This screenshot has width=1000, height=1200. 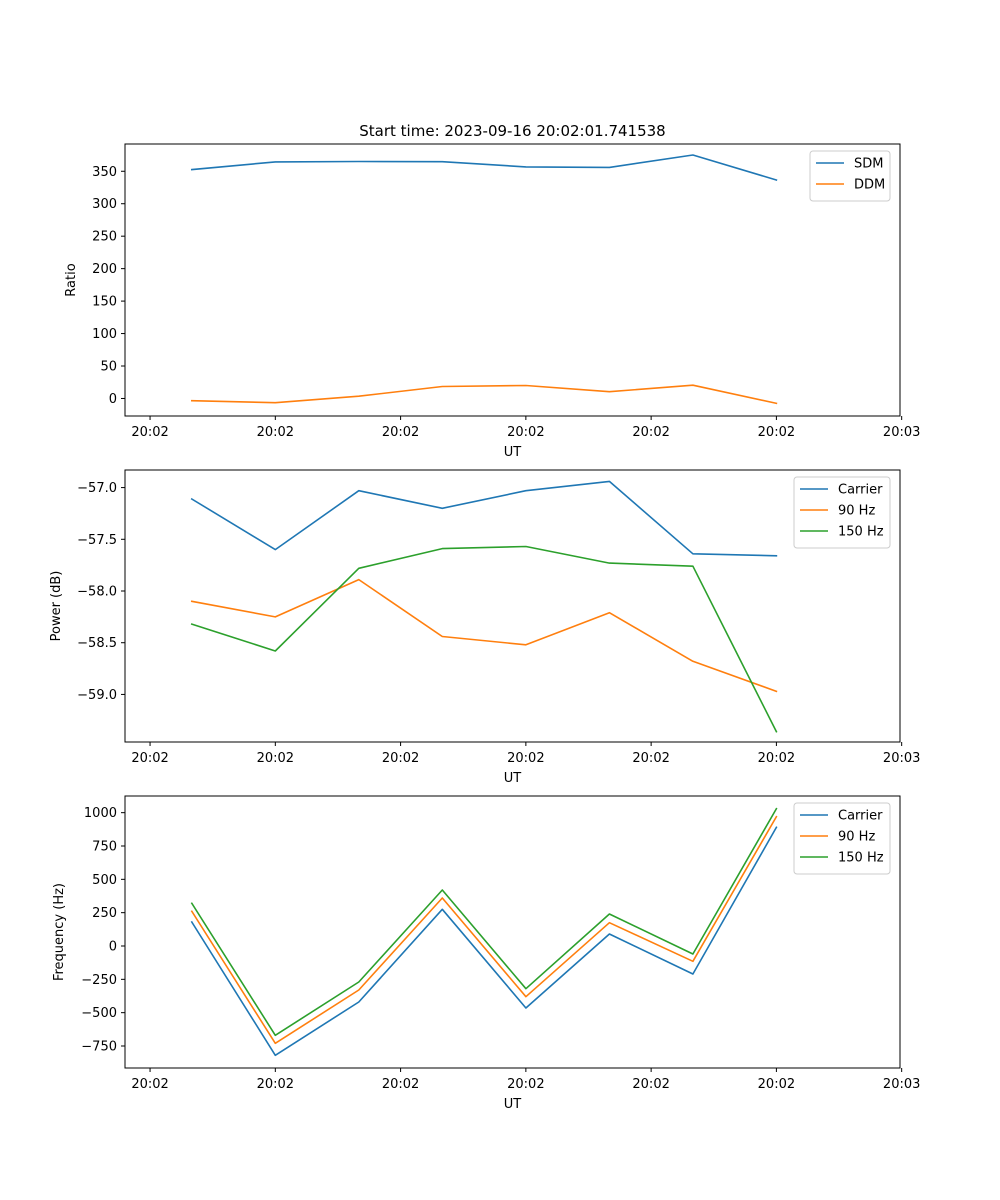 What do you see at coordinates (512, 131) in the screenshot?
I see `figure-title: Start time: 2023-09-16 20:02:01.741538` at bounding box center [512, 131].